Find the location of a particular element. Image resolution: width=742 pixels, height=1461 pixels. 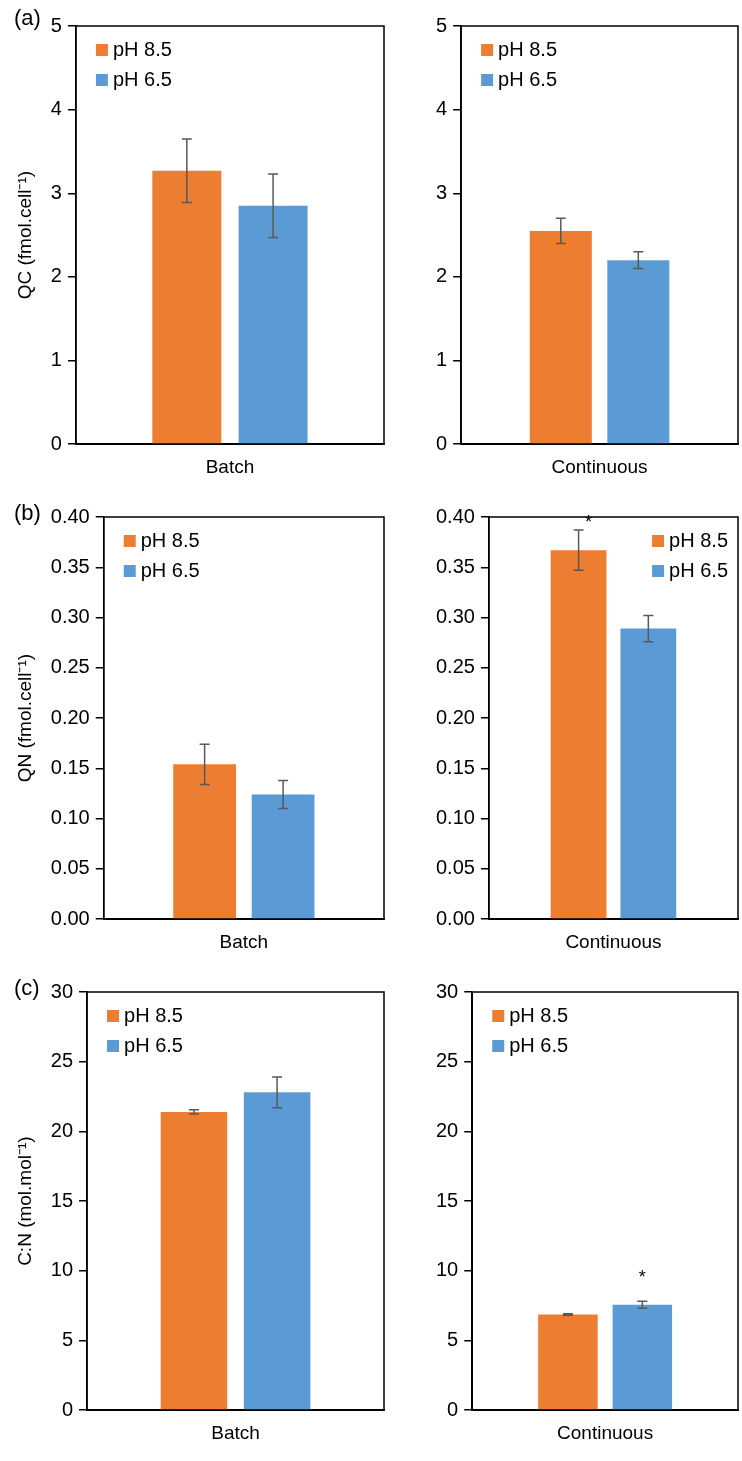

chart-title: (c) is located at coordinates (27, 988).